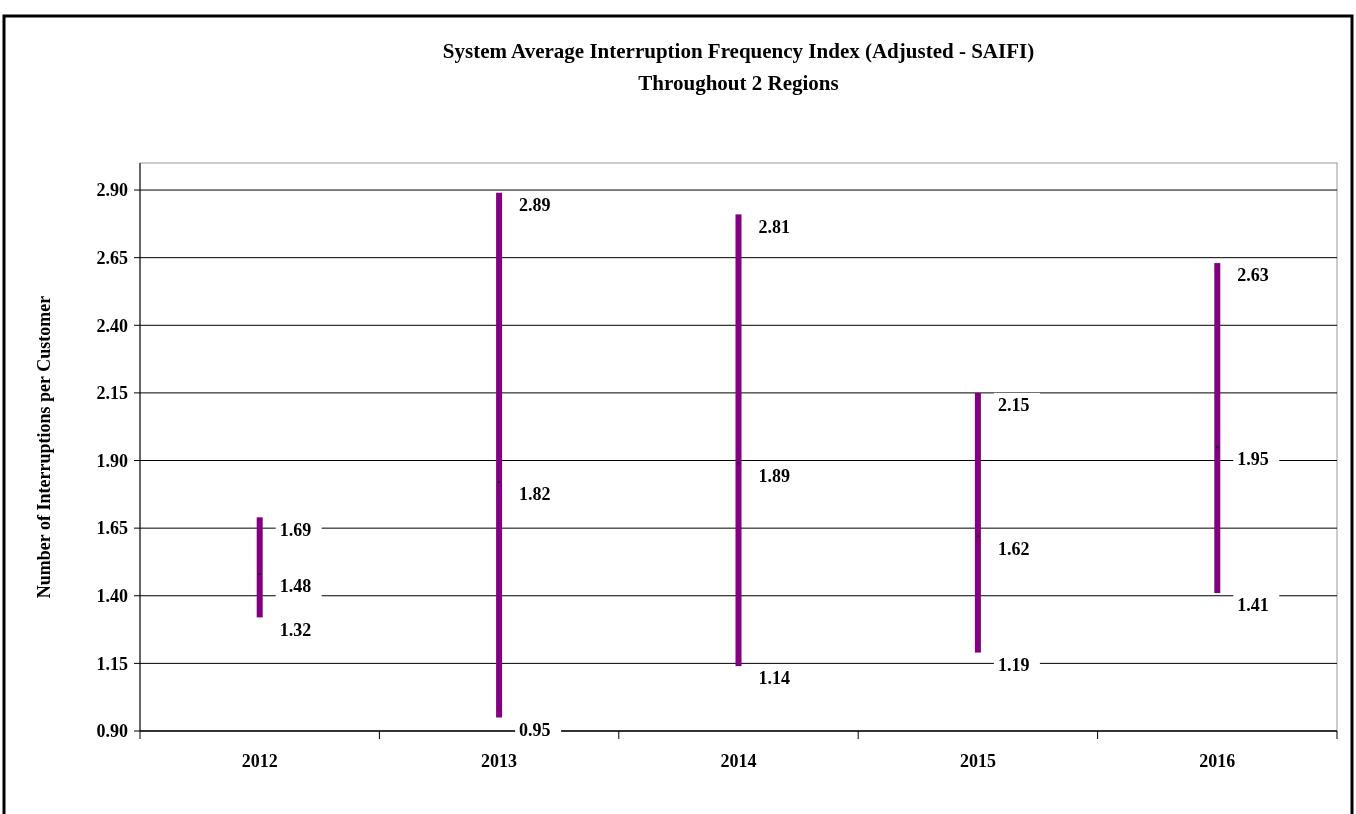 The height and width of the screenshot is (814, 1356). I want to click on annotation: 1.14, so click(774, 678).